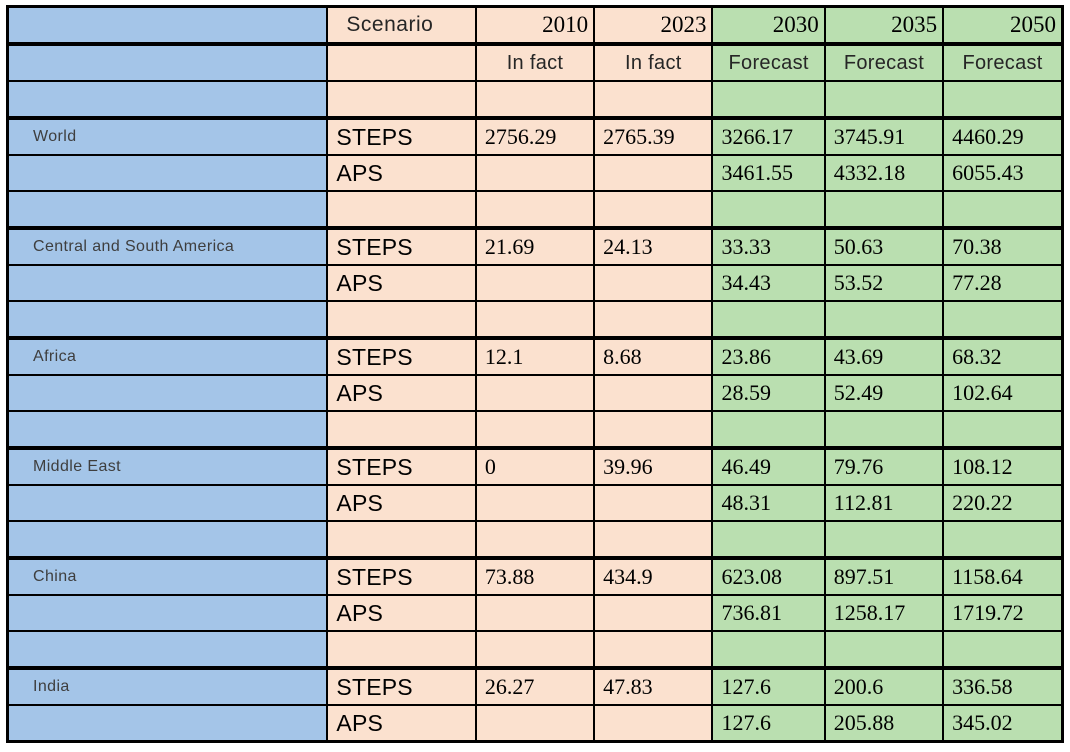 This screenshot has height=752, width=1070. What do you see at coordinates (768, 283) in the screenshot?
I see `value-cell: 34.43` at bounding box center [768, 283].